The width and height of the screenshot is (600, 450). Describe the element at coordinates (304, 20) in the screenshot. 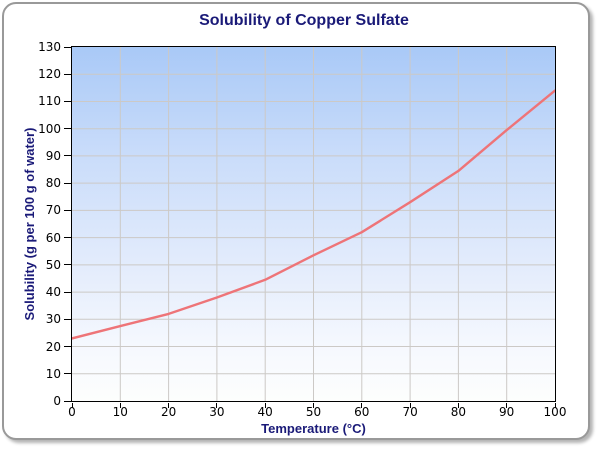

I see `chart-title: Solubility of Copper Sulfate` at that location.